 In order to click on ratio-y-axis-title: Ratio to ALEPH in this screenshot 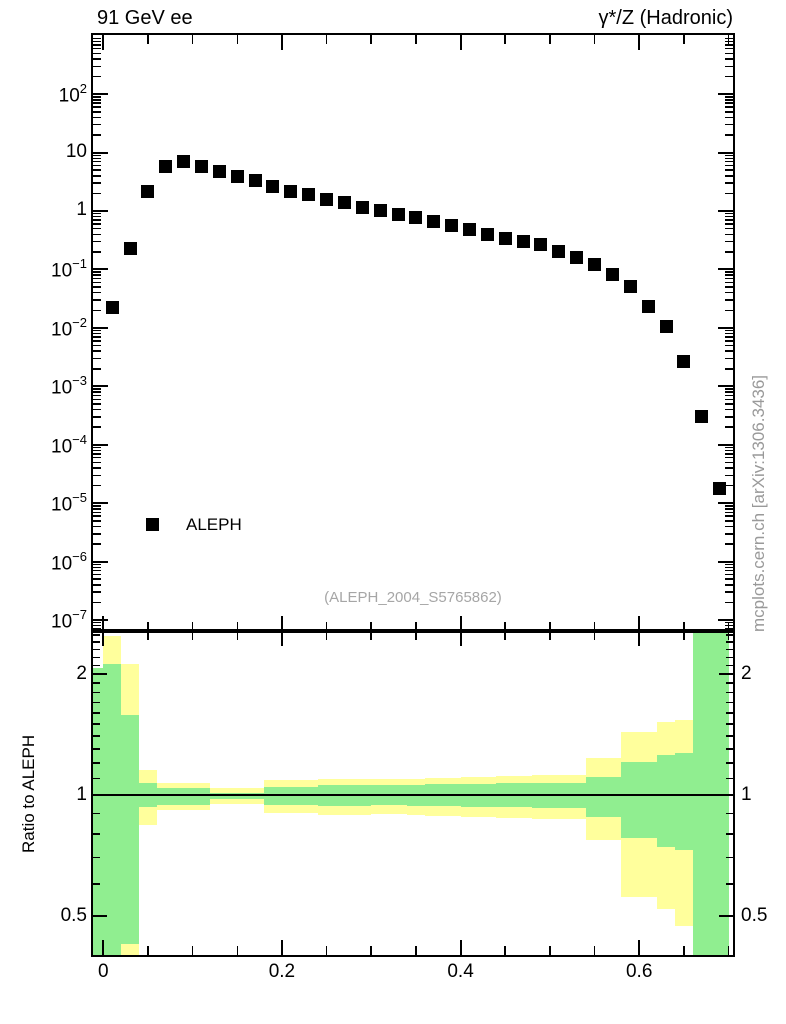, I will do `click(28, 793)`.